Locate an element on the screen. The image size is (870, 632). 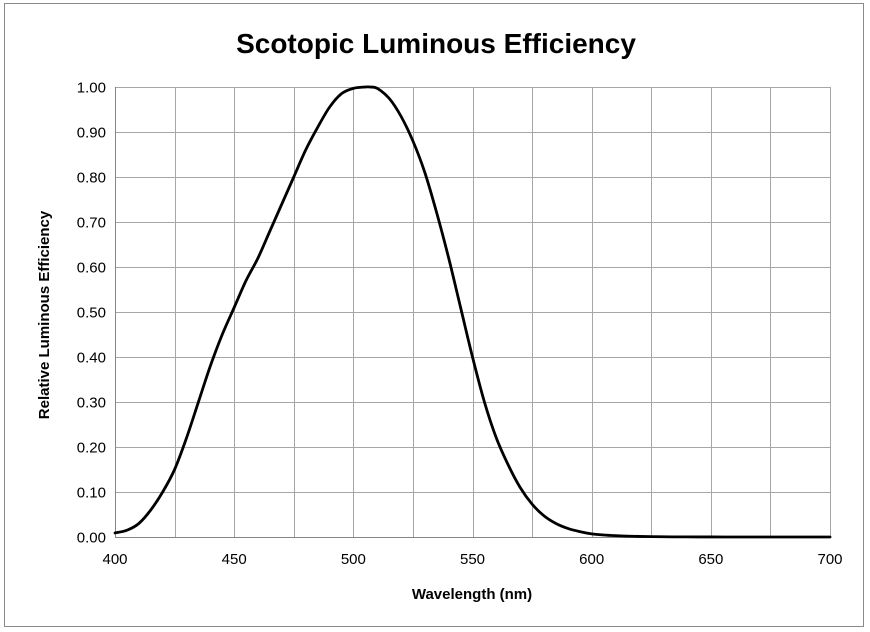
y-tick-label: 0.40 is located at coordinates (91, 358).